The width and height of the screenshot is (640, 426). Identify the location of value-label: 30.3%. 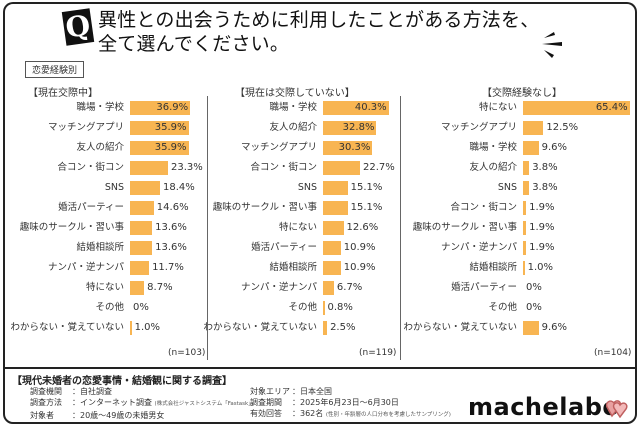
(354, 147).